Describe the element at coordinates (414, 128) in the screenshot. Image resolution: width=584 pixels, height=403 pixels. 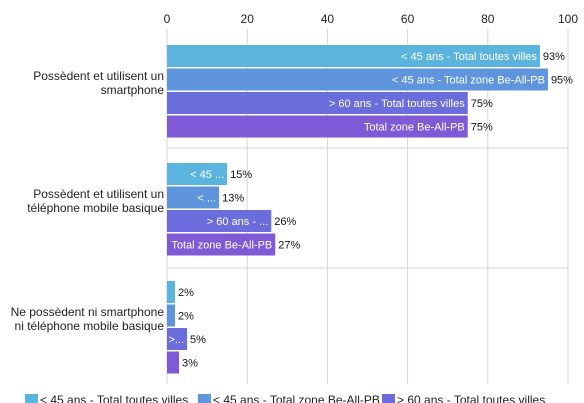
I see `bar-inner-label-s3-c0: Total zone Be-All-PB` at that location.